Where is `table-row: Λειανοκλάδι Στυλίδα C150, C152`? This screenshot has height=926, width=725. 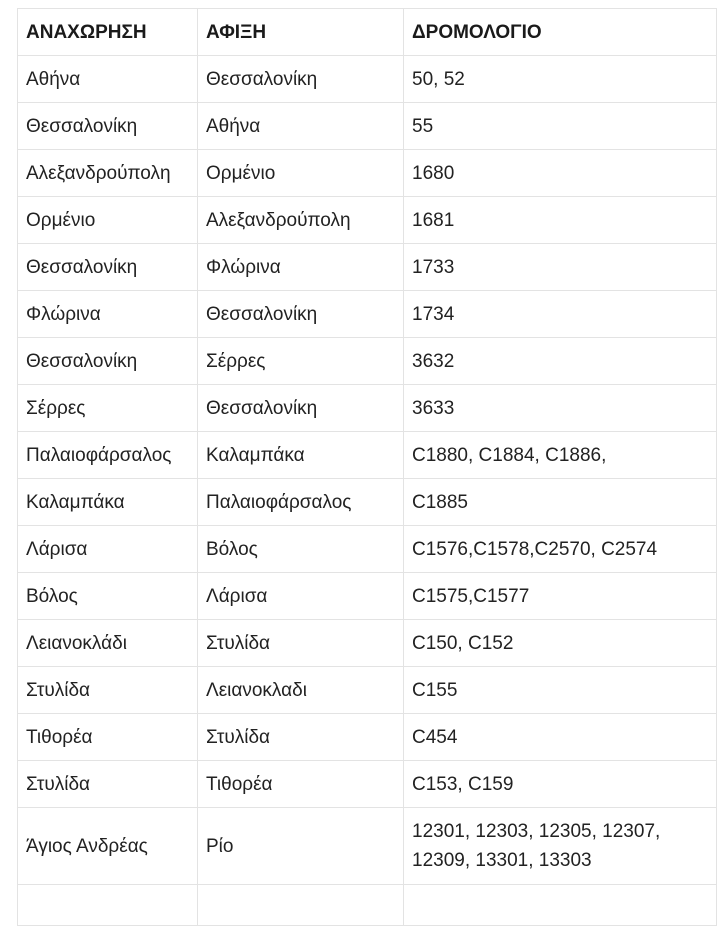 table-row: Λειανοκλάδι Στυλίδα C150, C152 is located at coordinates (367, 643).